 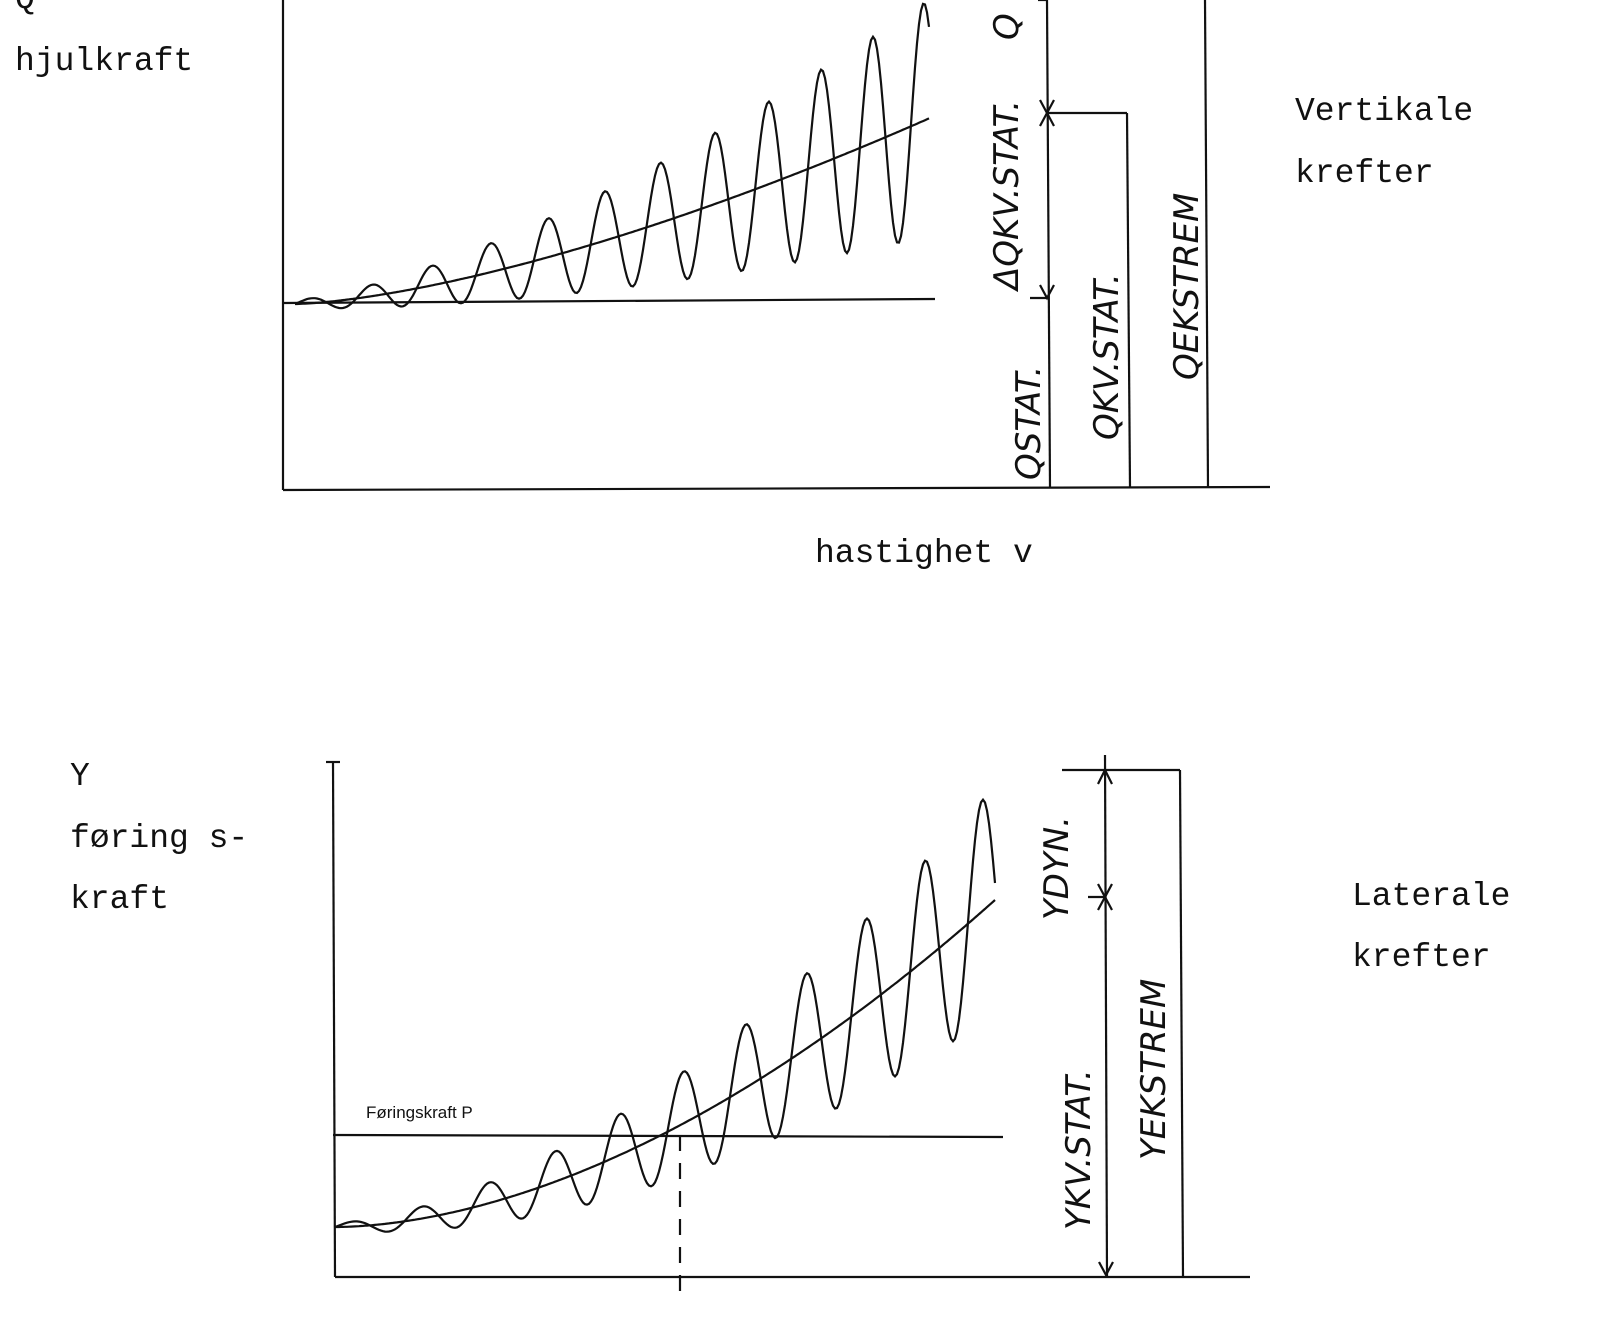 What do you see at coordinates (159, 838) in the screenshot?
I see `axis-label: føring s-` at bounding box center [159, 838].